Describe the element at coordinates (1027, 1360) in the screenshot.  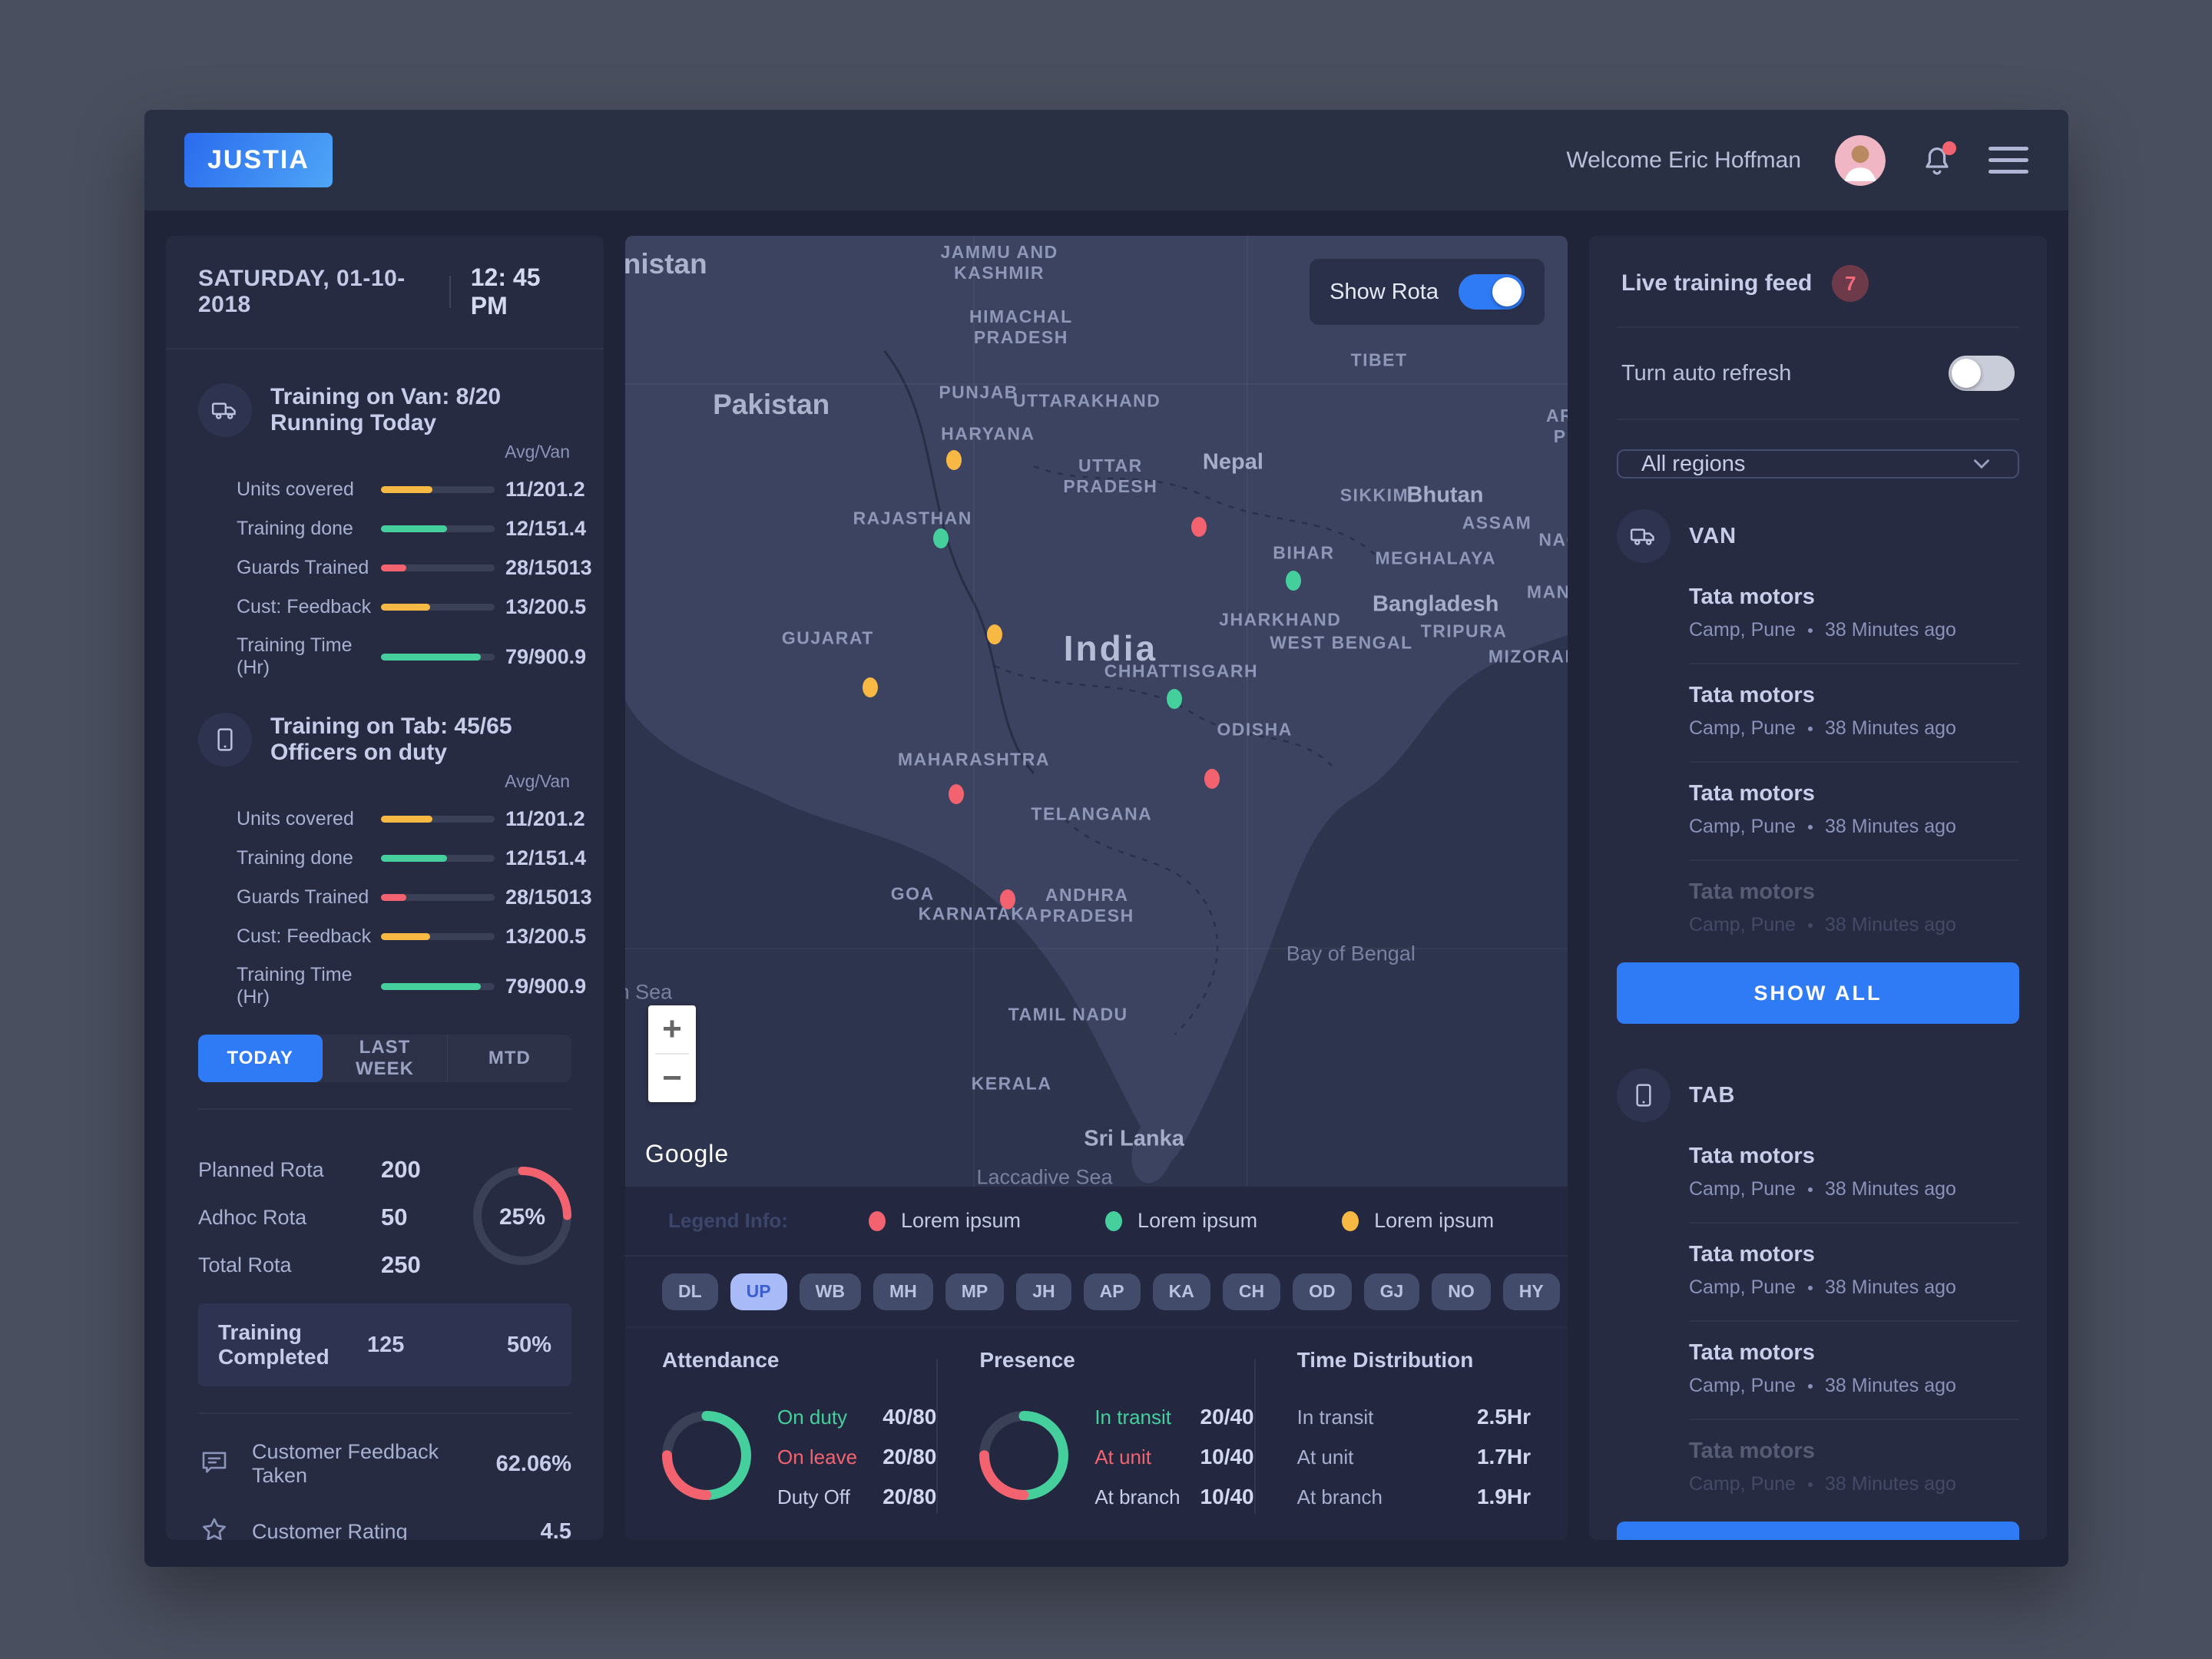
I see `presence-title: Presence` at that location.